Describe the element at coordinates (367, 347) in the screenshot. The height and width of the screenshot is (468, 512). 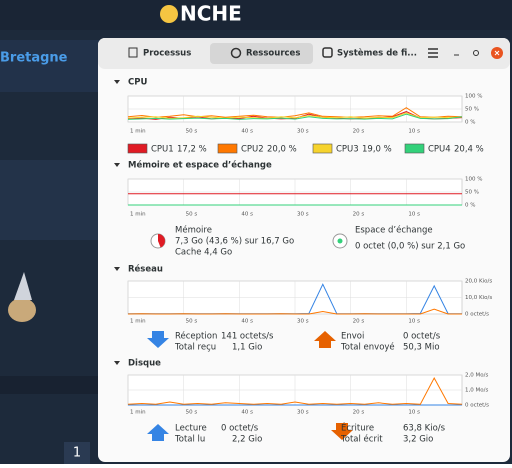
I see `stat-label: Total envoyé` at that location.